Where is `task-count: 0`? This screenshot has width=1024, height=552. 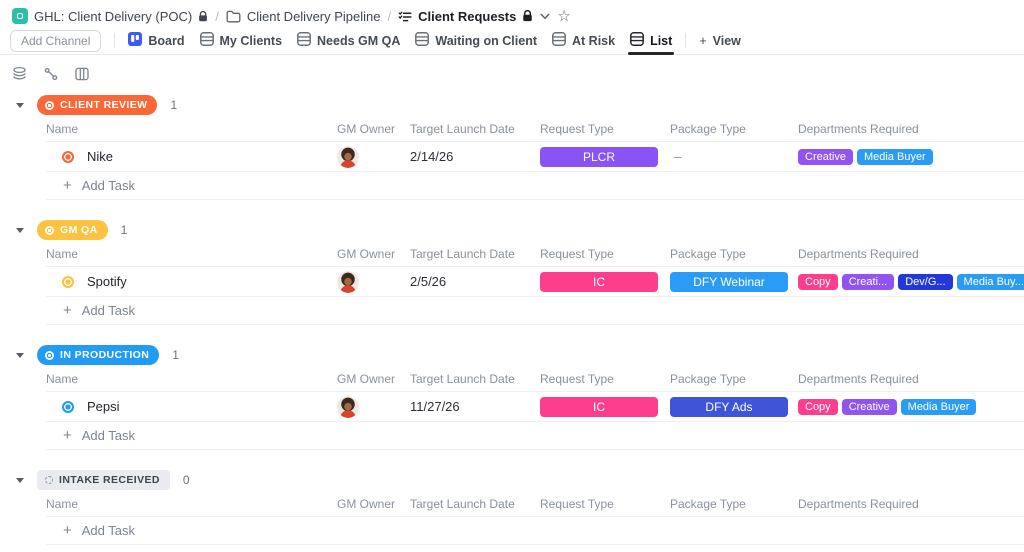 task-count: 0 is located at coordinates (186, 480).